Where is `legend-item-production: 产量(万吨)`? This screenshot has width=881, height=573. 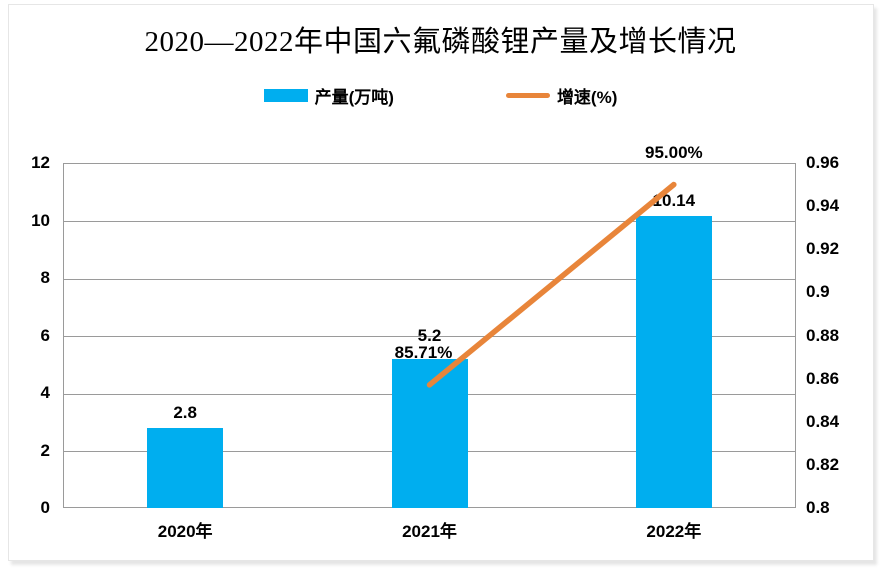
legend-item-production: 产量(万吨) is located at coordinates (328, 95).